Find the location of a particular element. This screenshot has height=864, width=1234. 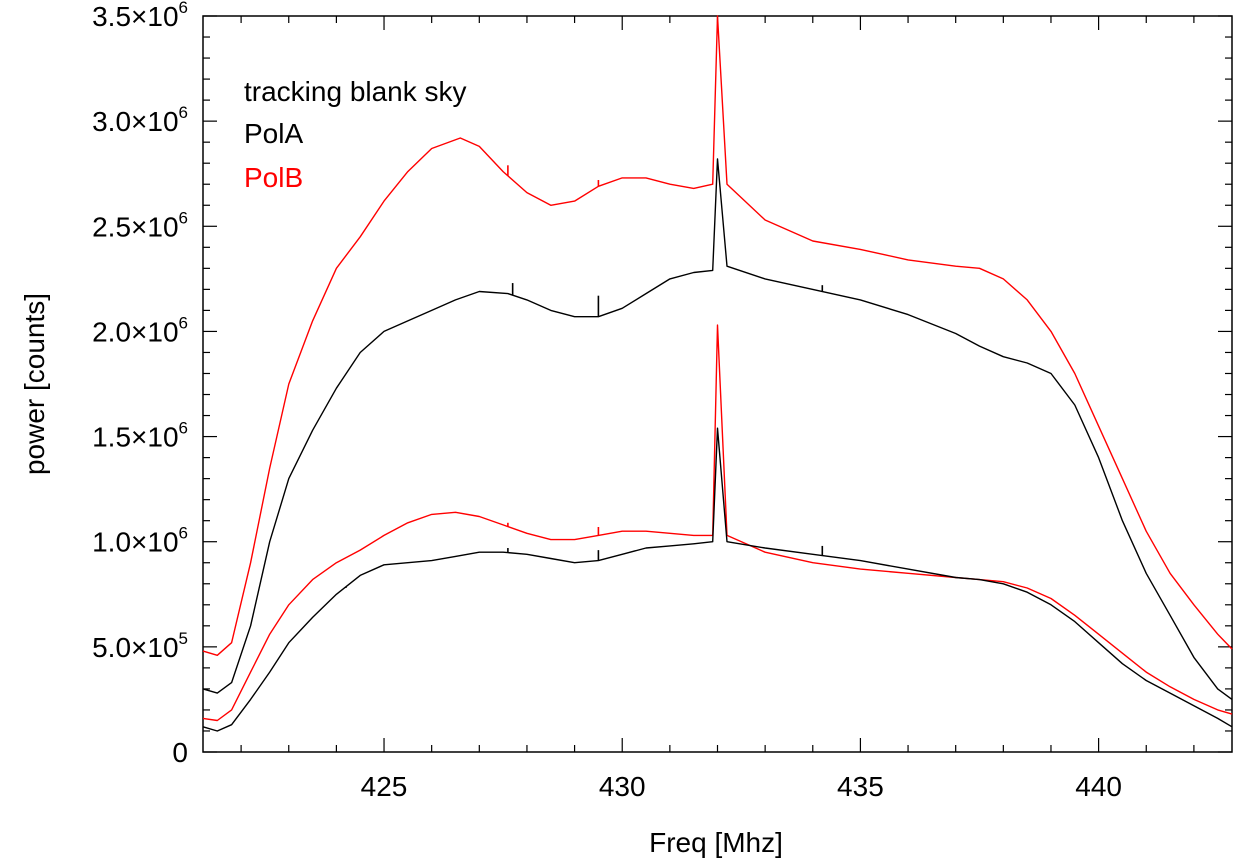

y-axis-title: power [counts] is located at coordinates (34, 384).